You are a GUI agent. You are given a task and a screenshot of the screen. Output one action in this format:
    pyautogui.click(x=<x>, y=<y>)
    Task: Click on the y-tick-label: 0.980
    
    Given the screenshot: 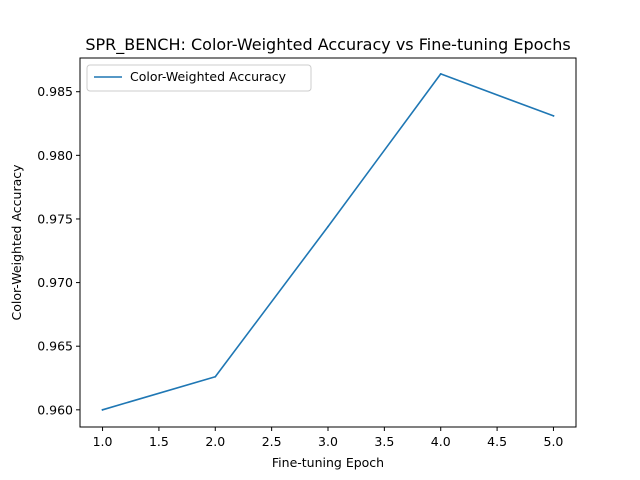 What is the action you would take?
    pyautogui.click(x=55, y=155)
    